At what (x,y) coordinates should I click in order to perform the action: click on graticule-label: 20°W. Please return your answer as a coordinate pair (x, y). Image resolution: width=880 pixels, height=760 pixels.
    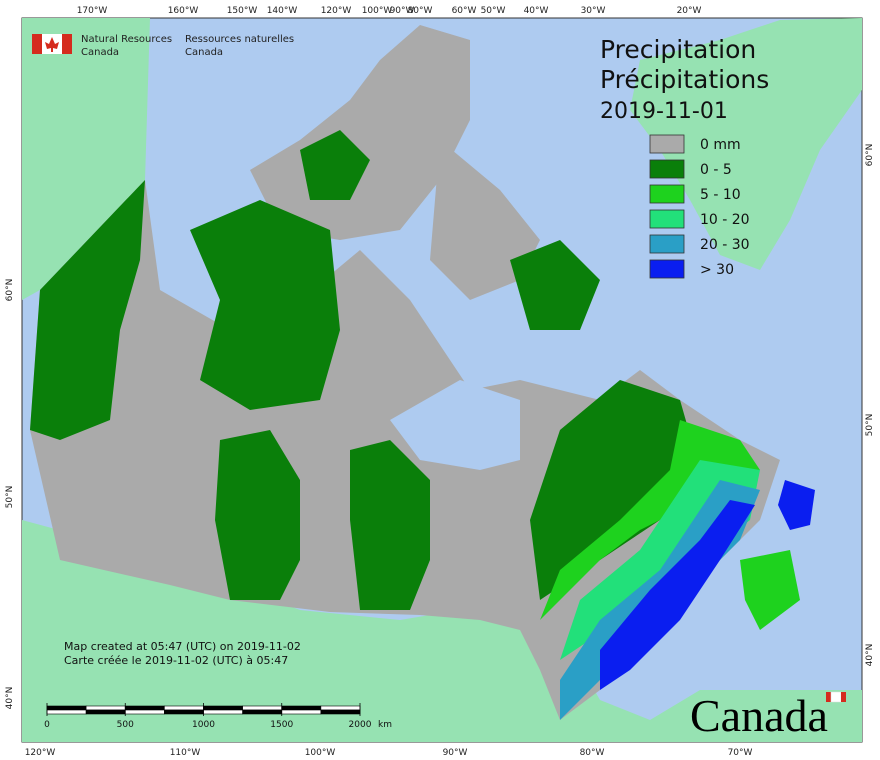
    Looking at the image, I should click on (689, 11).